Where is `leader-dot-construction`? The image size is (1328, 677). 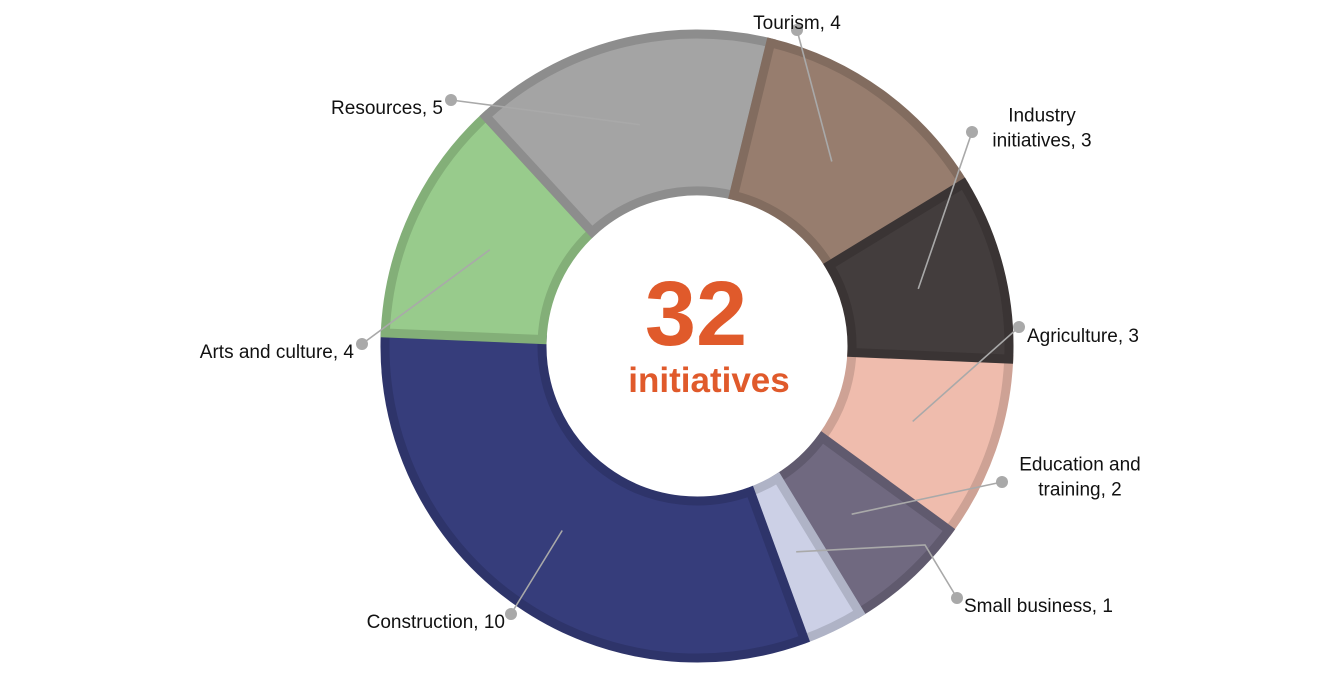 leader-dot-construction is located at coordinates (511, 614).